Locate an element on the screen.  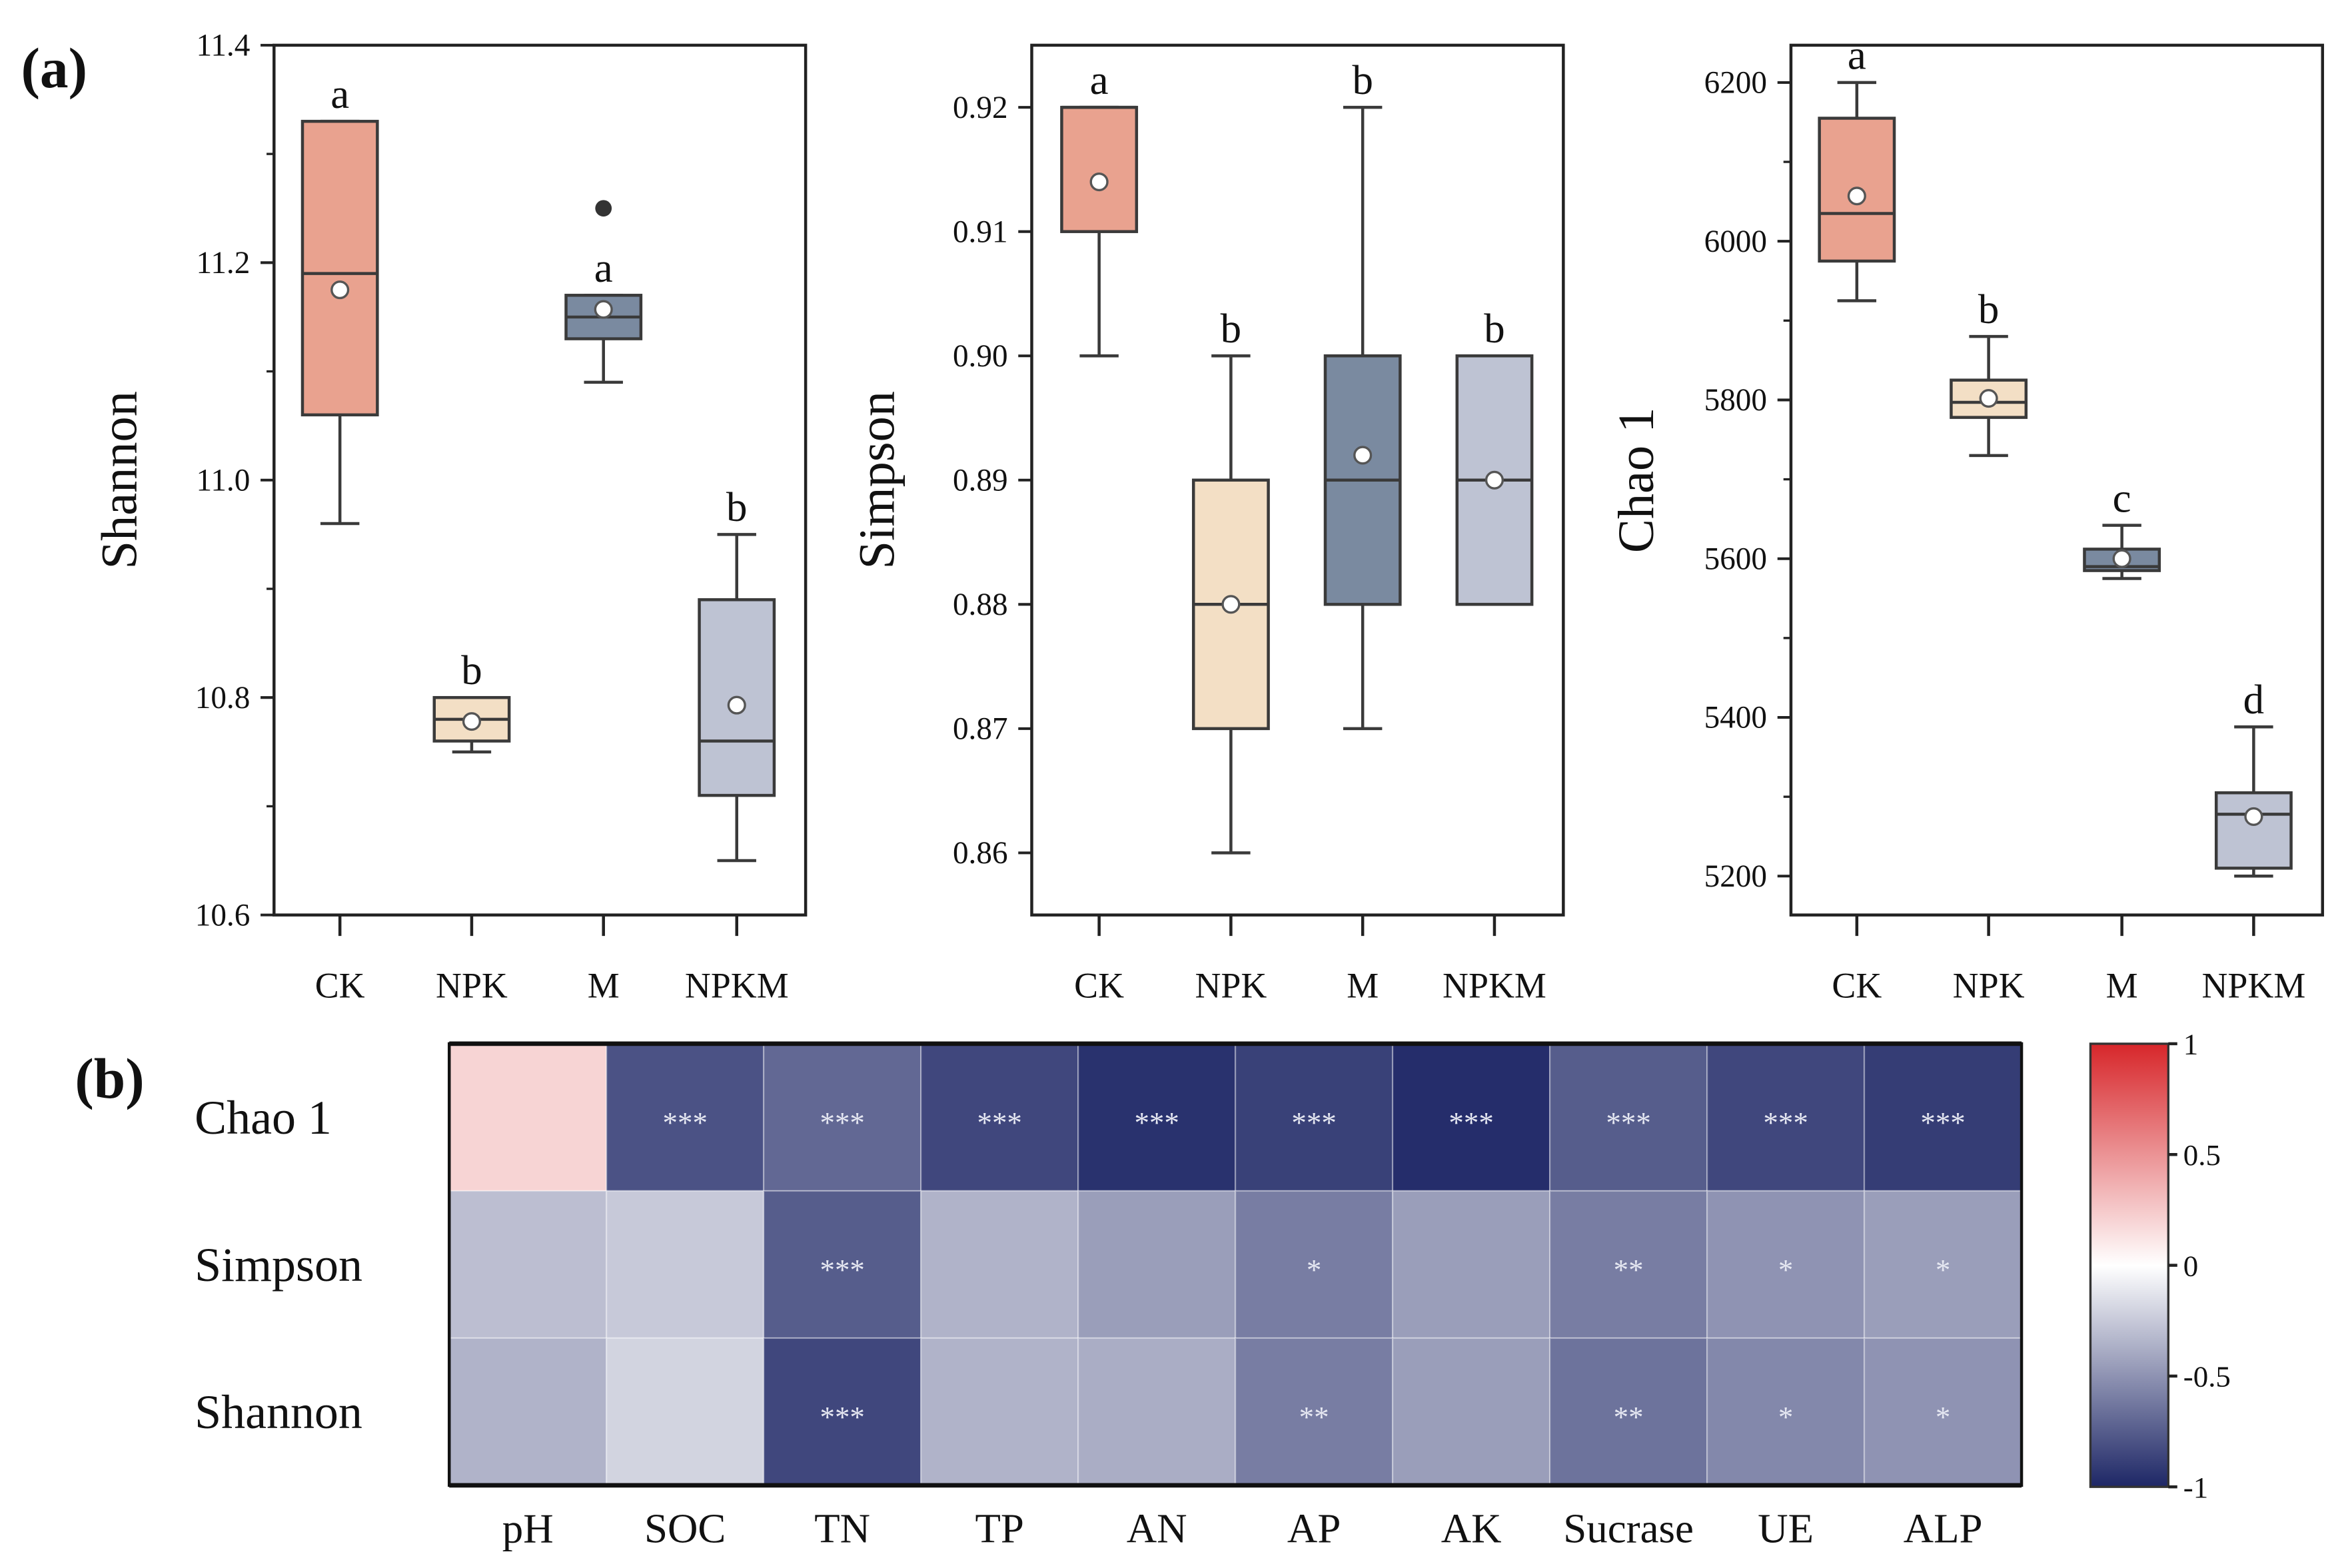
y-tick-label: 0.90 is located at coordinates (980, 356).